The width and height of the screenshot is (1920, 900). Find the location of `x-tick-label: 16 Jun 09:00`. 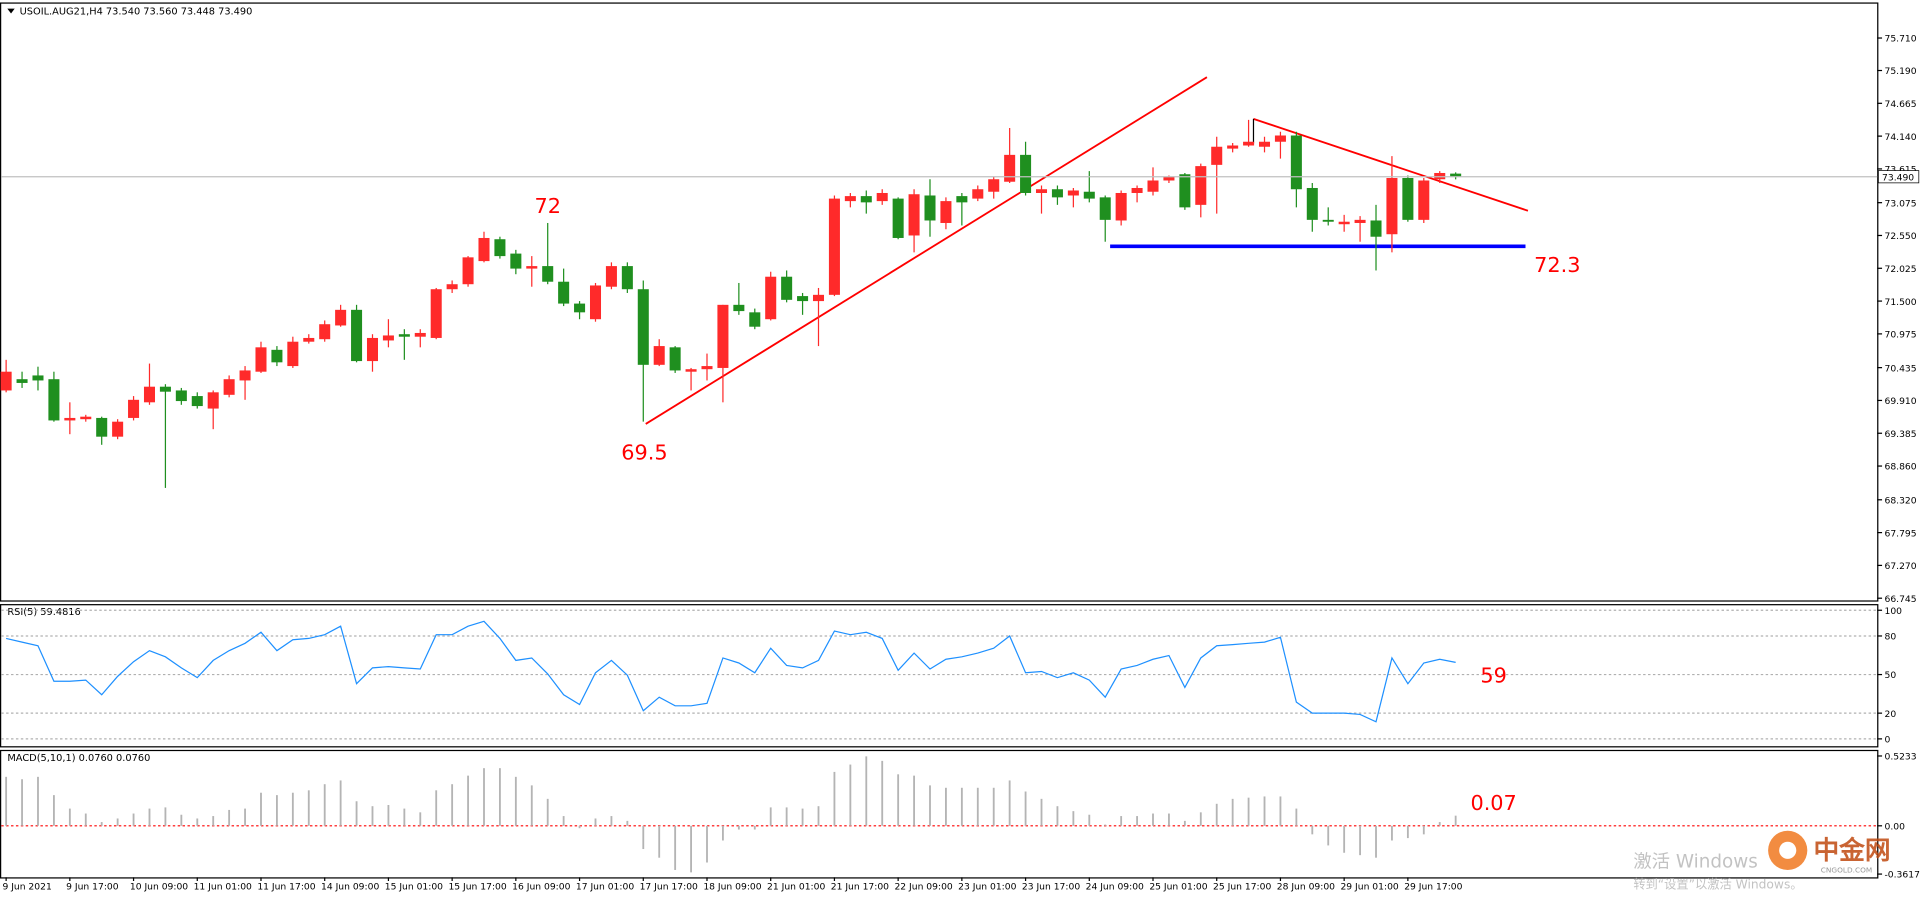

x-tick-label: 16 Jun 09:00 is located at coordinates (541, 887).